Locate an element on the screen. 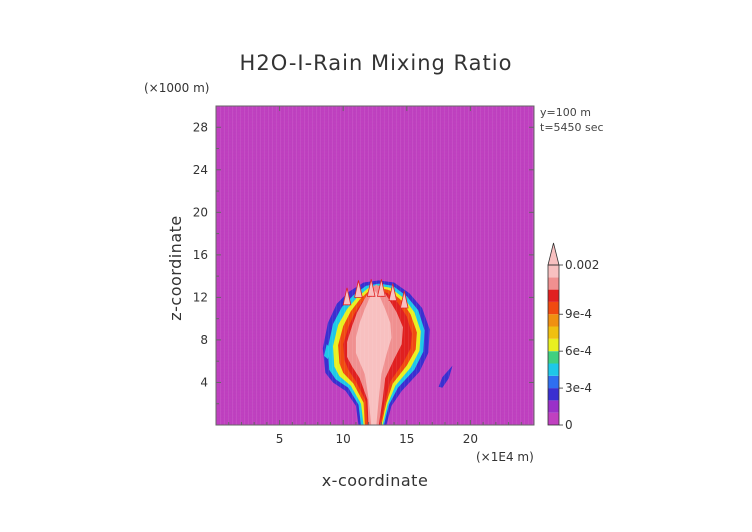 This screenshot has height=532, width=752. chart-title: H2O-I-Rain Mixing Ratio is located at coordinates (376, 63).